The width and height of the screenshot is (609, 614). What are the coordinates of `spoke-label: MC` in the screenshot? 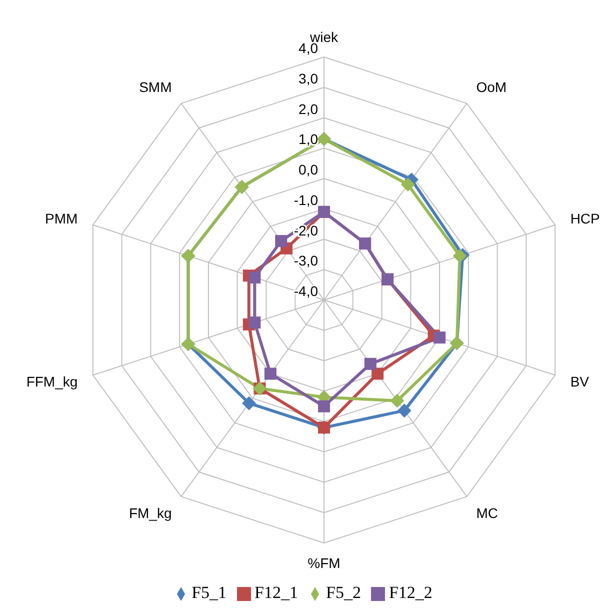 It's located at (487, 512).